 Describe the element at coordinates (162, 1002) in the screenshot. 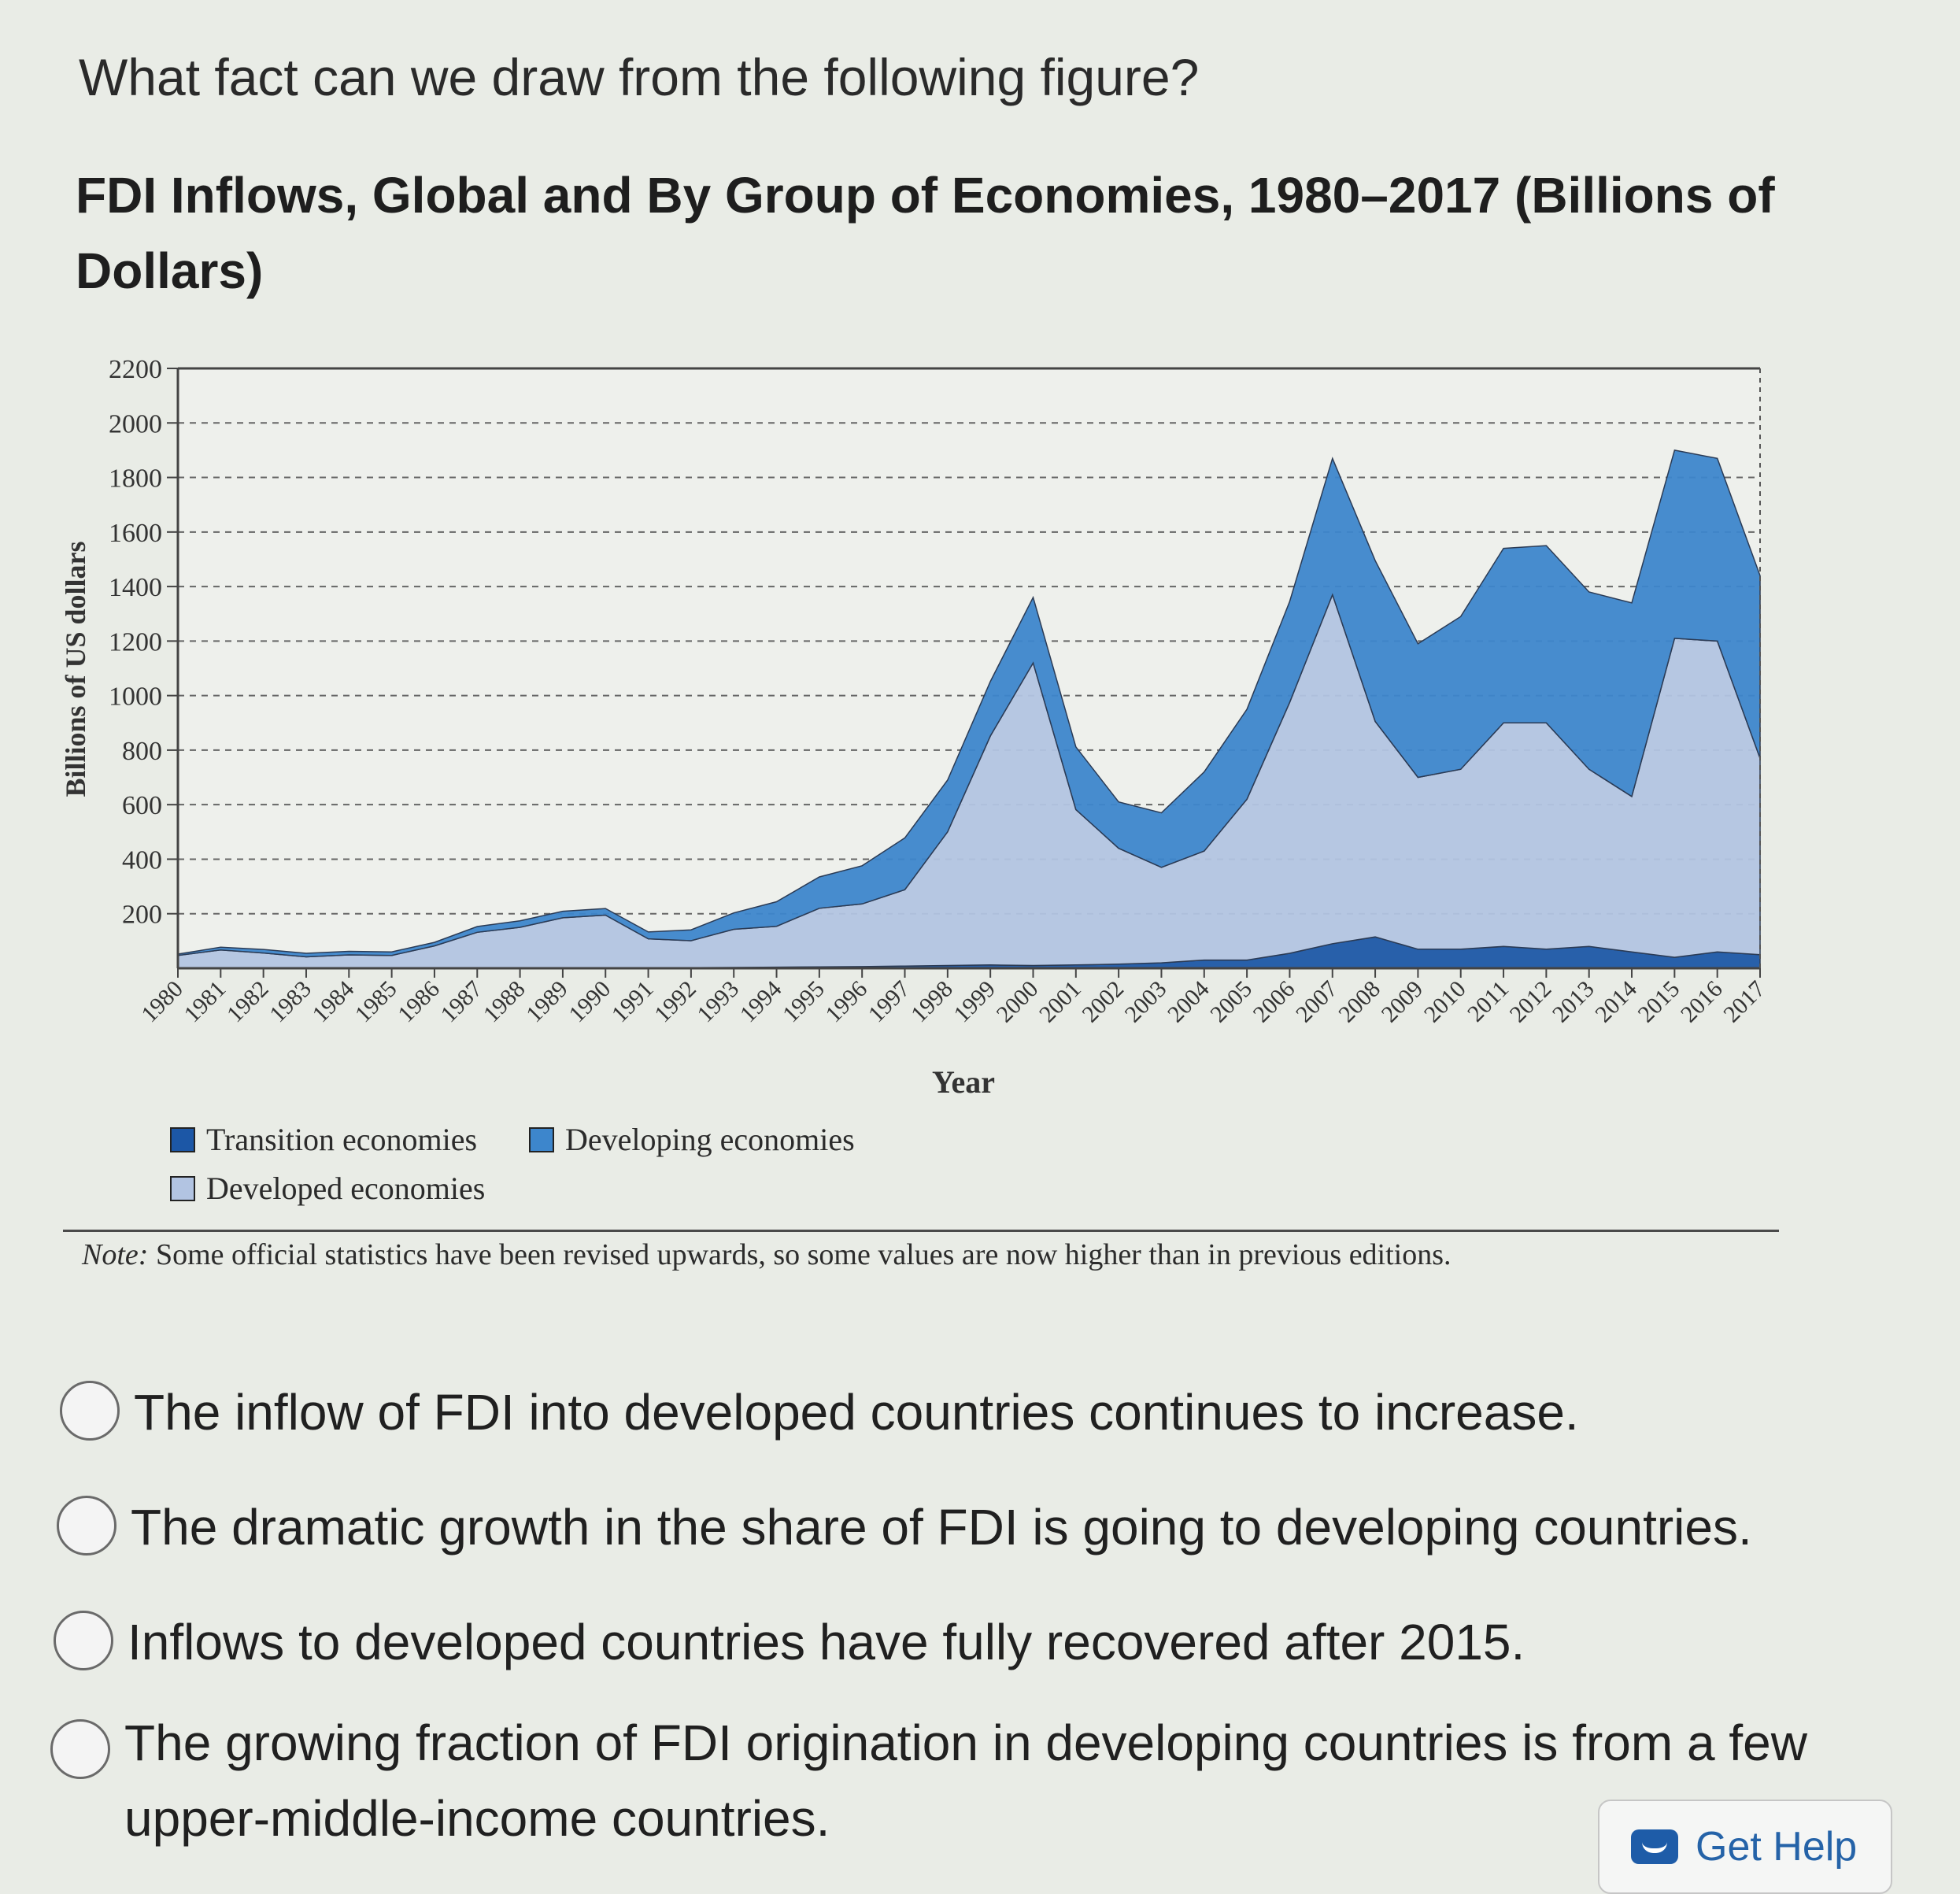

I see `x-tick-label: 1980` at that location.